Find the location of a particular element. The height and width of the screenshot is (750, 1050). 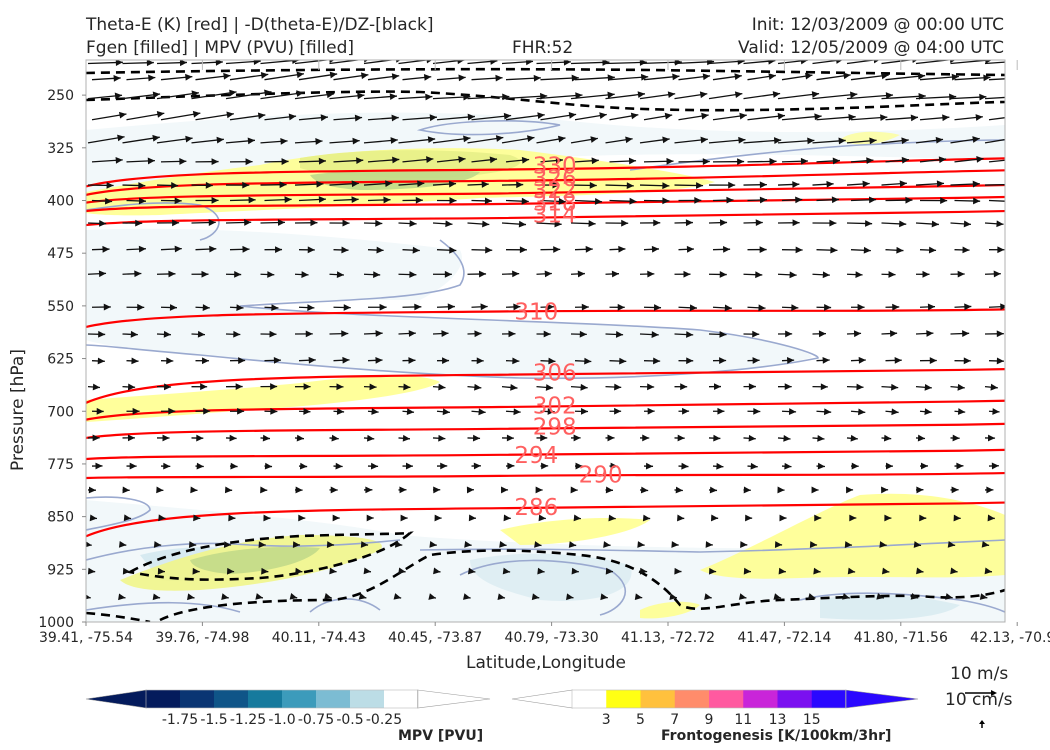

frontogenesis-colorbar: 3 5 7 9 11 13 15 is located at coordinates (715, 708).